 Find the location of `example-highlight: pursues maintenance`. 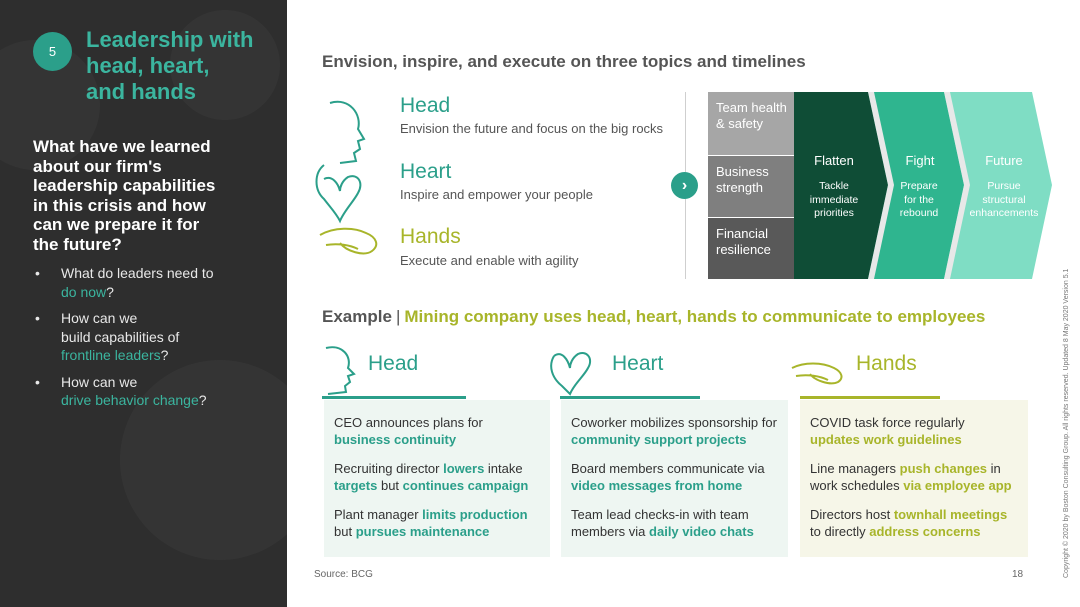

example-highlight: pursues maintenance is located at coordinates (422, 531).